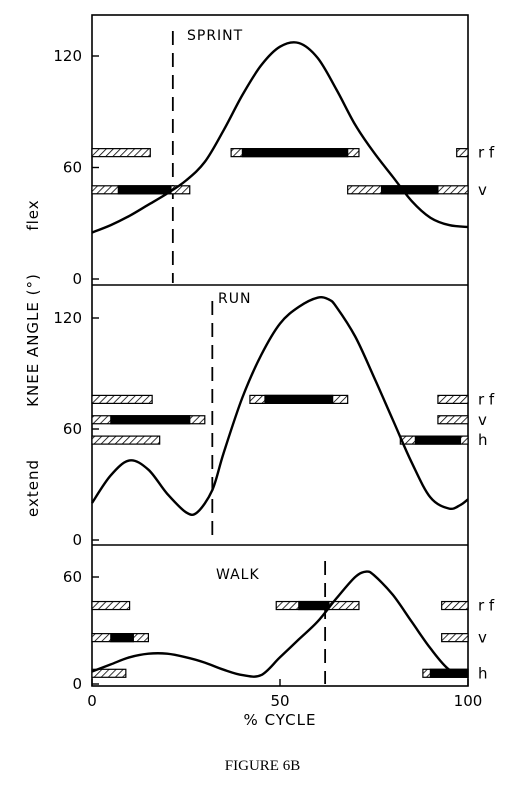 This screenshot has width=525, height=792. What do you see at coordinates (234, 299) in the screenshot?
I see `panel-title: RUN` at bounding box center [234, 299].